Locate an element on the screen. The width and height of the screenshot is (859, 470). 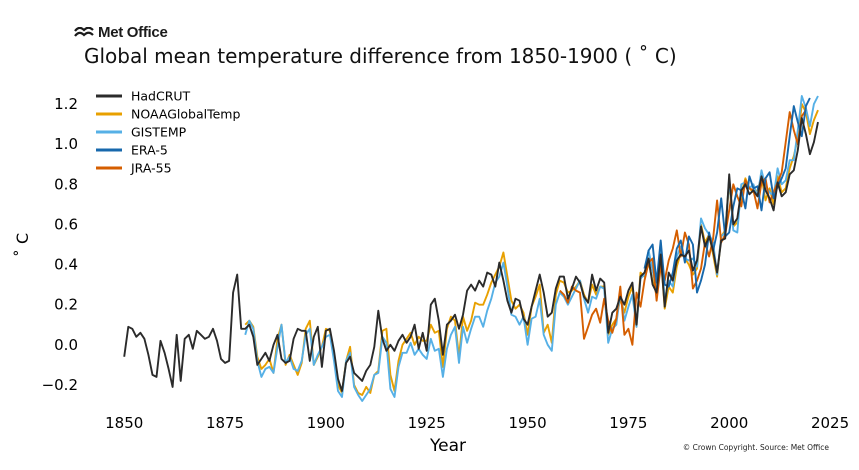
x-tick-label: 1975 is located at coordinates (628, 423).